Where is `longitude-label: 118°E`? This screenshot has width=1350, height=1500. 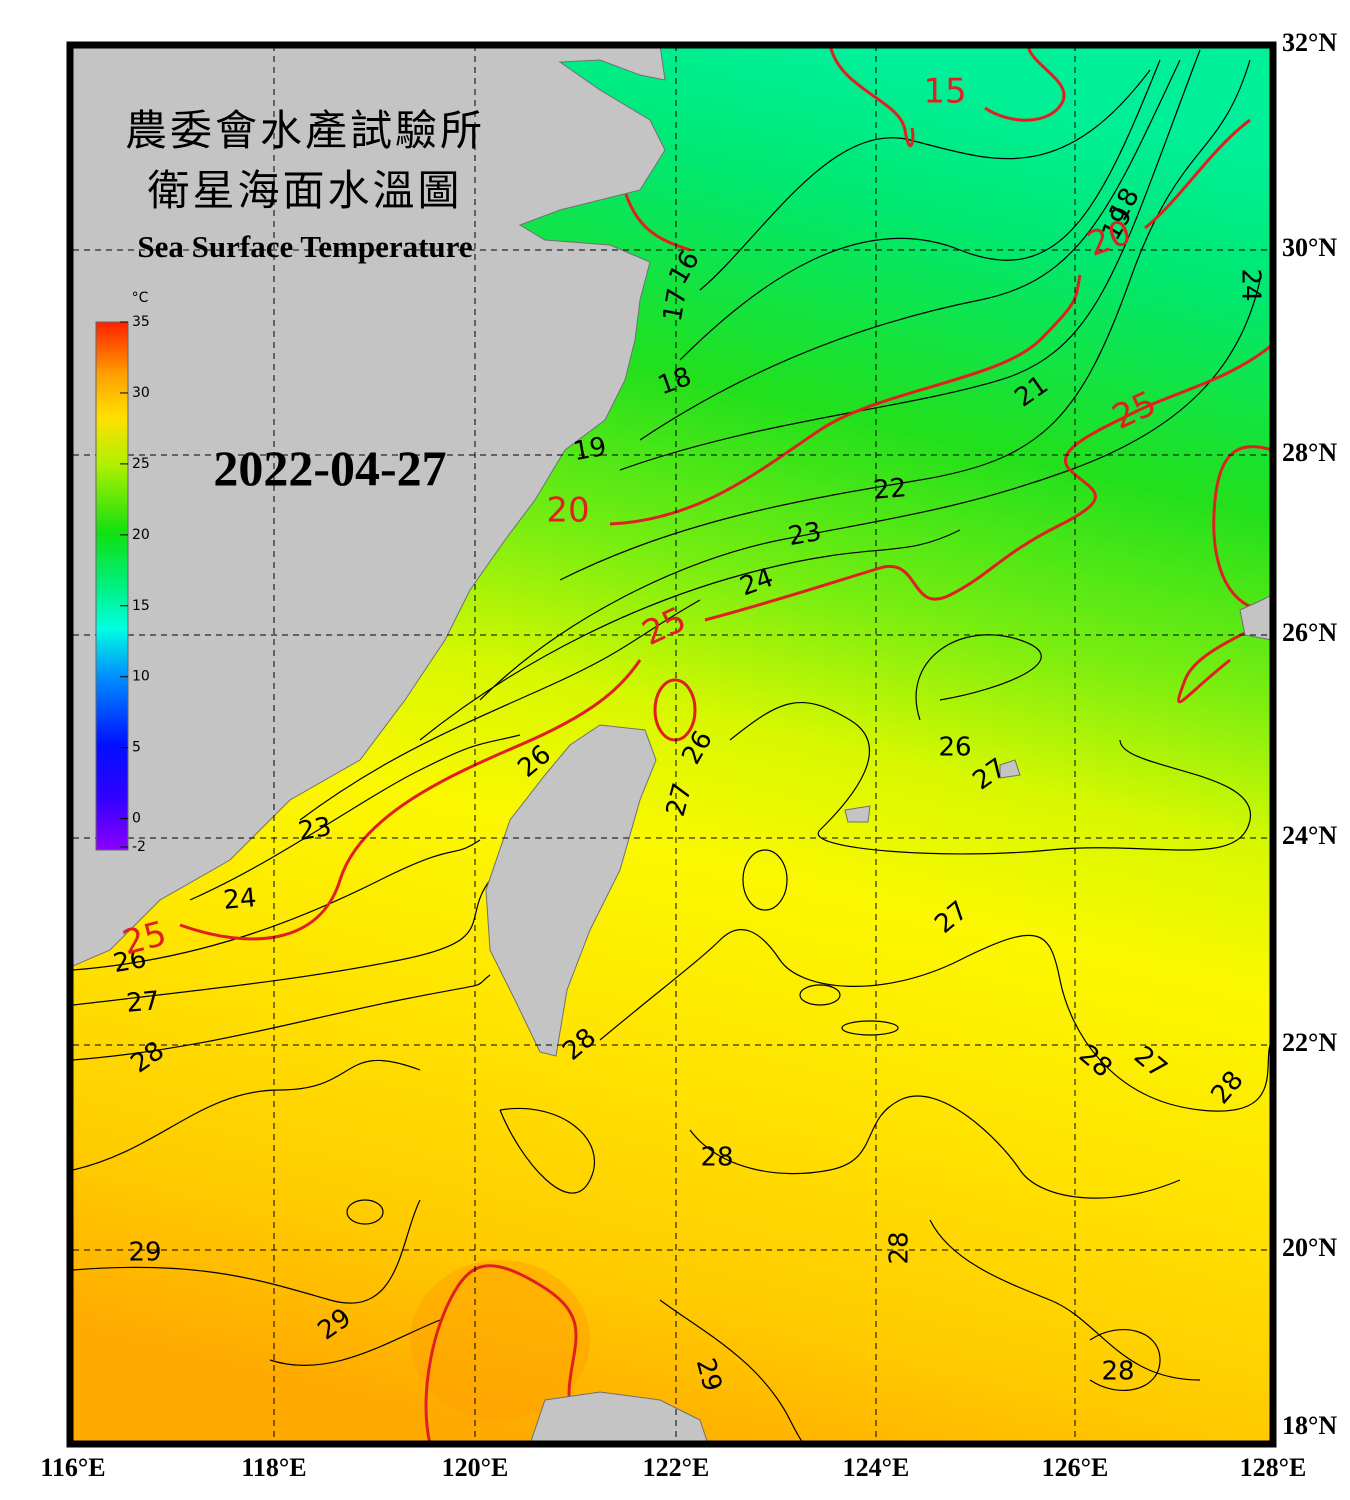 longitude-label: 118°E is located at coordinates (273, 1467).